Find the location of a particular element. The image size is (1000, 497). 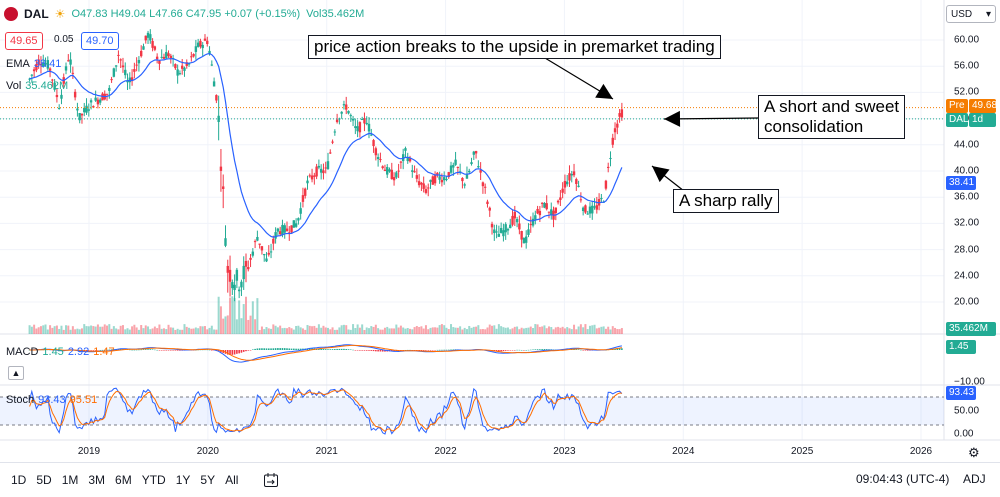

ema-legend: EMA 38.41 is located at coordinates (35, 64).